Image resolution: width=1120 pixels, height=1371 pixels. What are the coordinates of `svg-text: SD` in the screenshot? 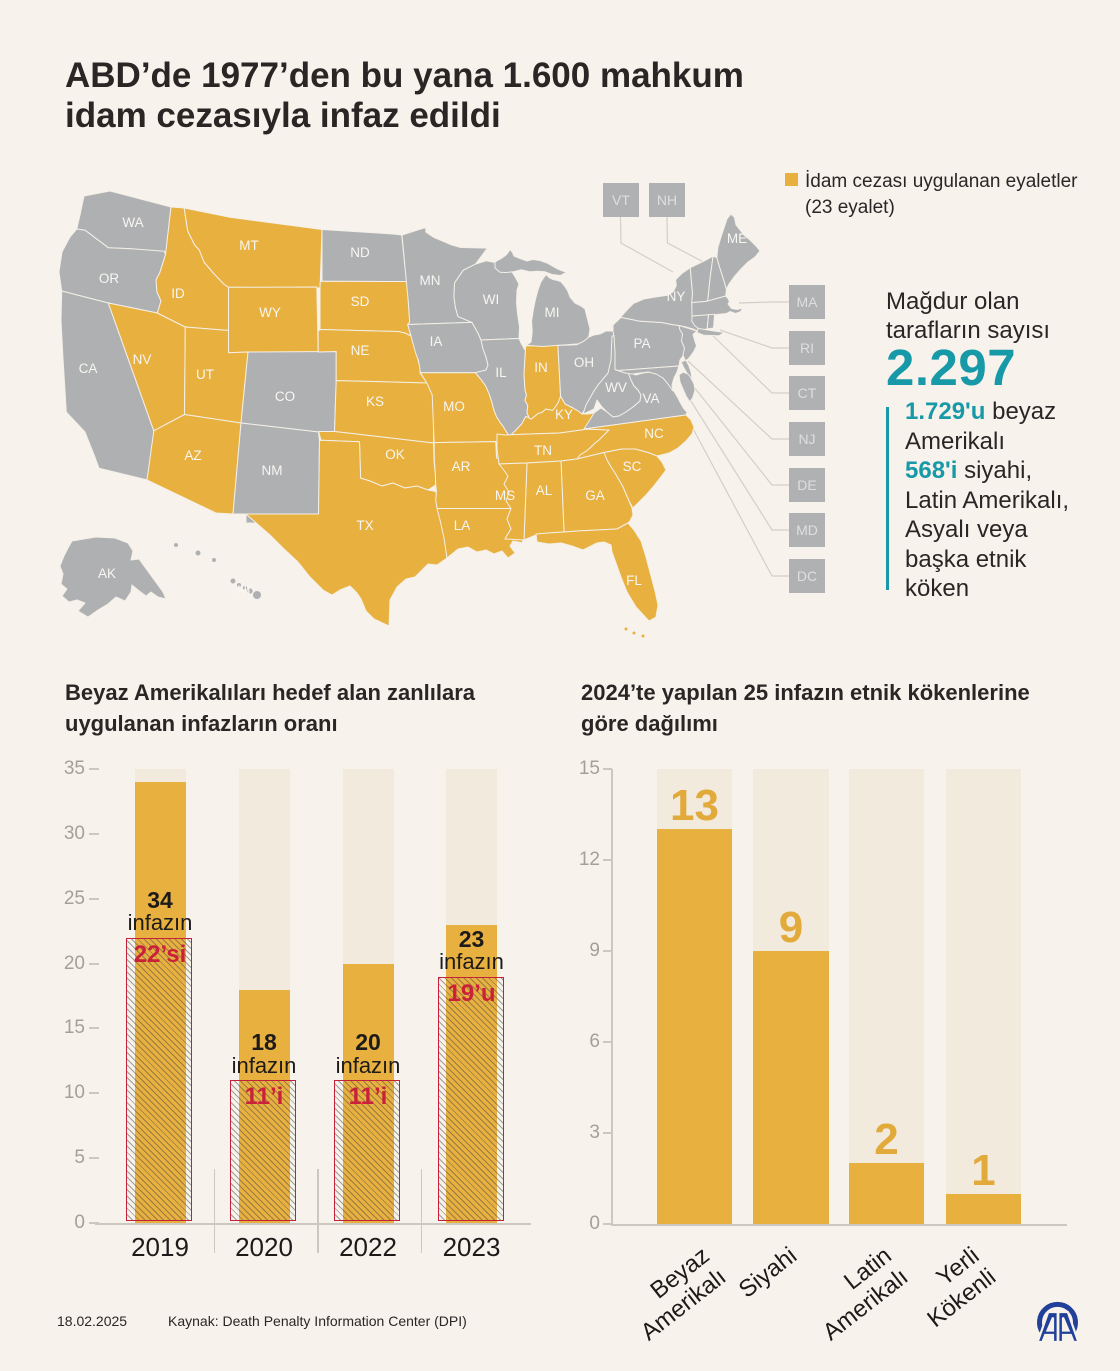 It's located at (360, 301).